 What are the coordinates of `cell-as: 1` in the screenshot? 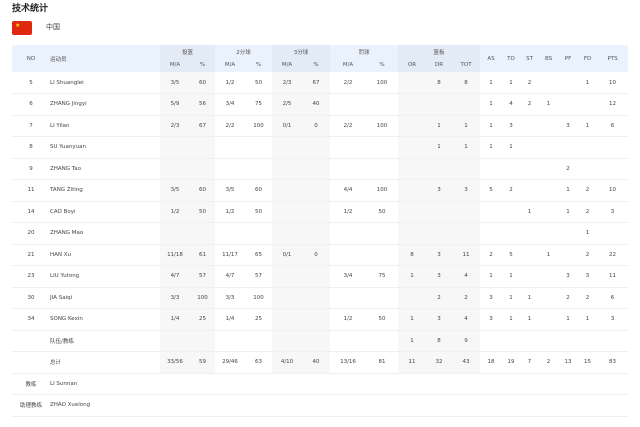 It's located at (491, 147).